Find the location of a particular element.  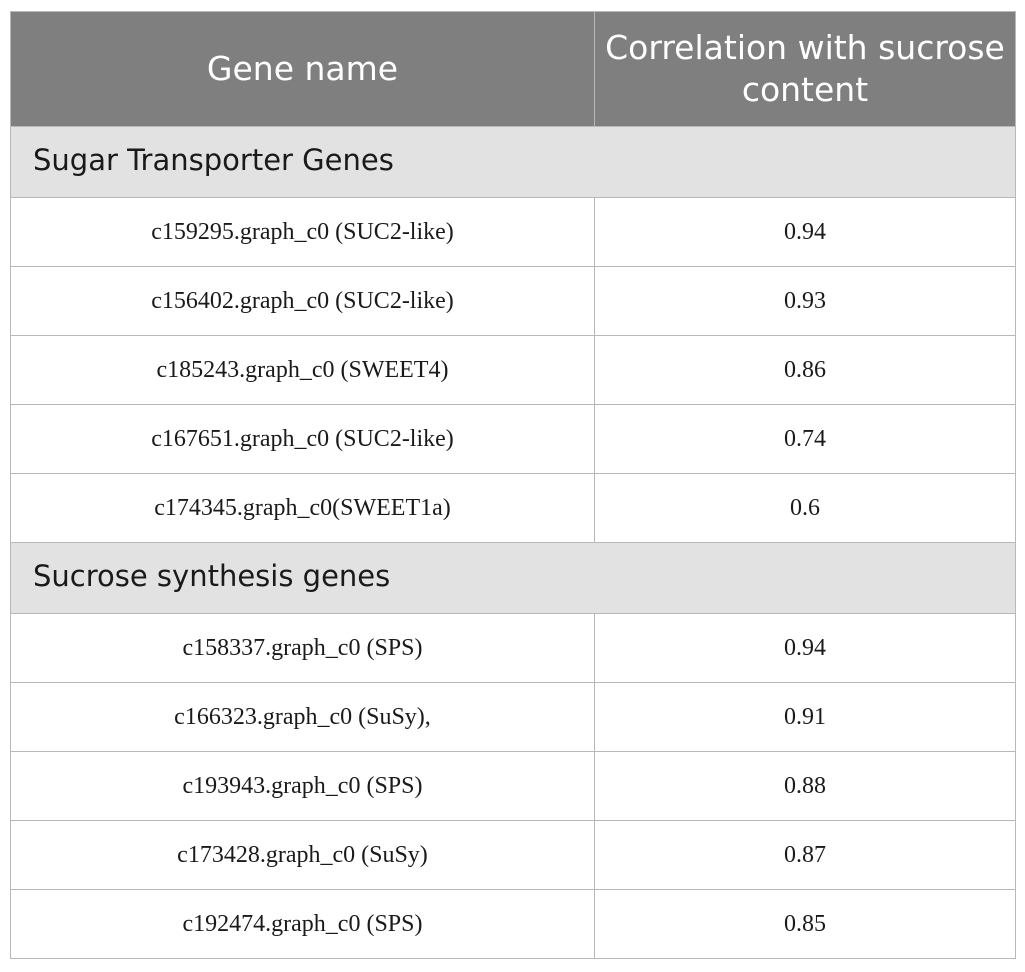

gene-name-cell: c185243.graph_c0 (SWEET4) is located at coordinates (302, 370).